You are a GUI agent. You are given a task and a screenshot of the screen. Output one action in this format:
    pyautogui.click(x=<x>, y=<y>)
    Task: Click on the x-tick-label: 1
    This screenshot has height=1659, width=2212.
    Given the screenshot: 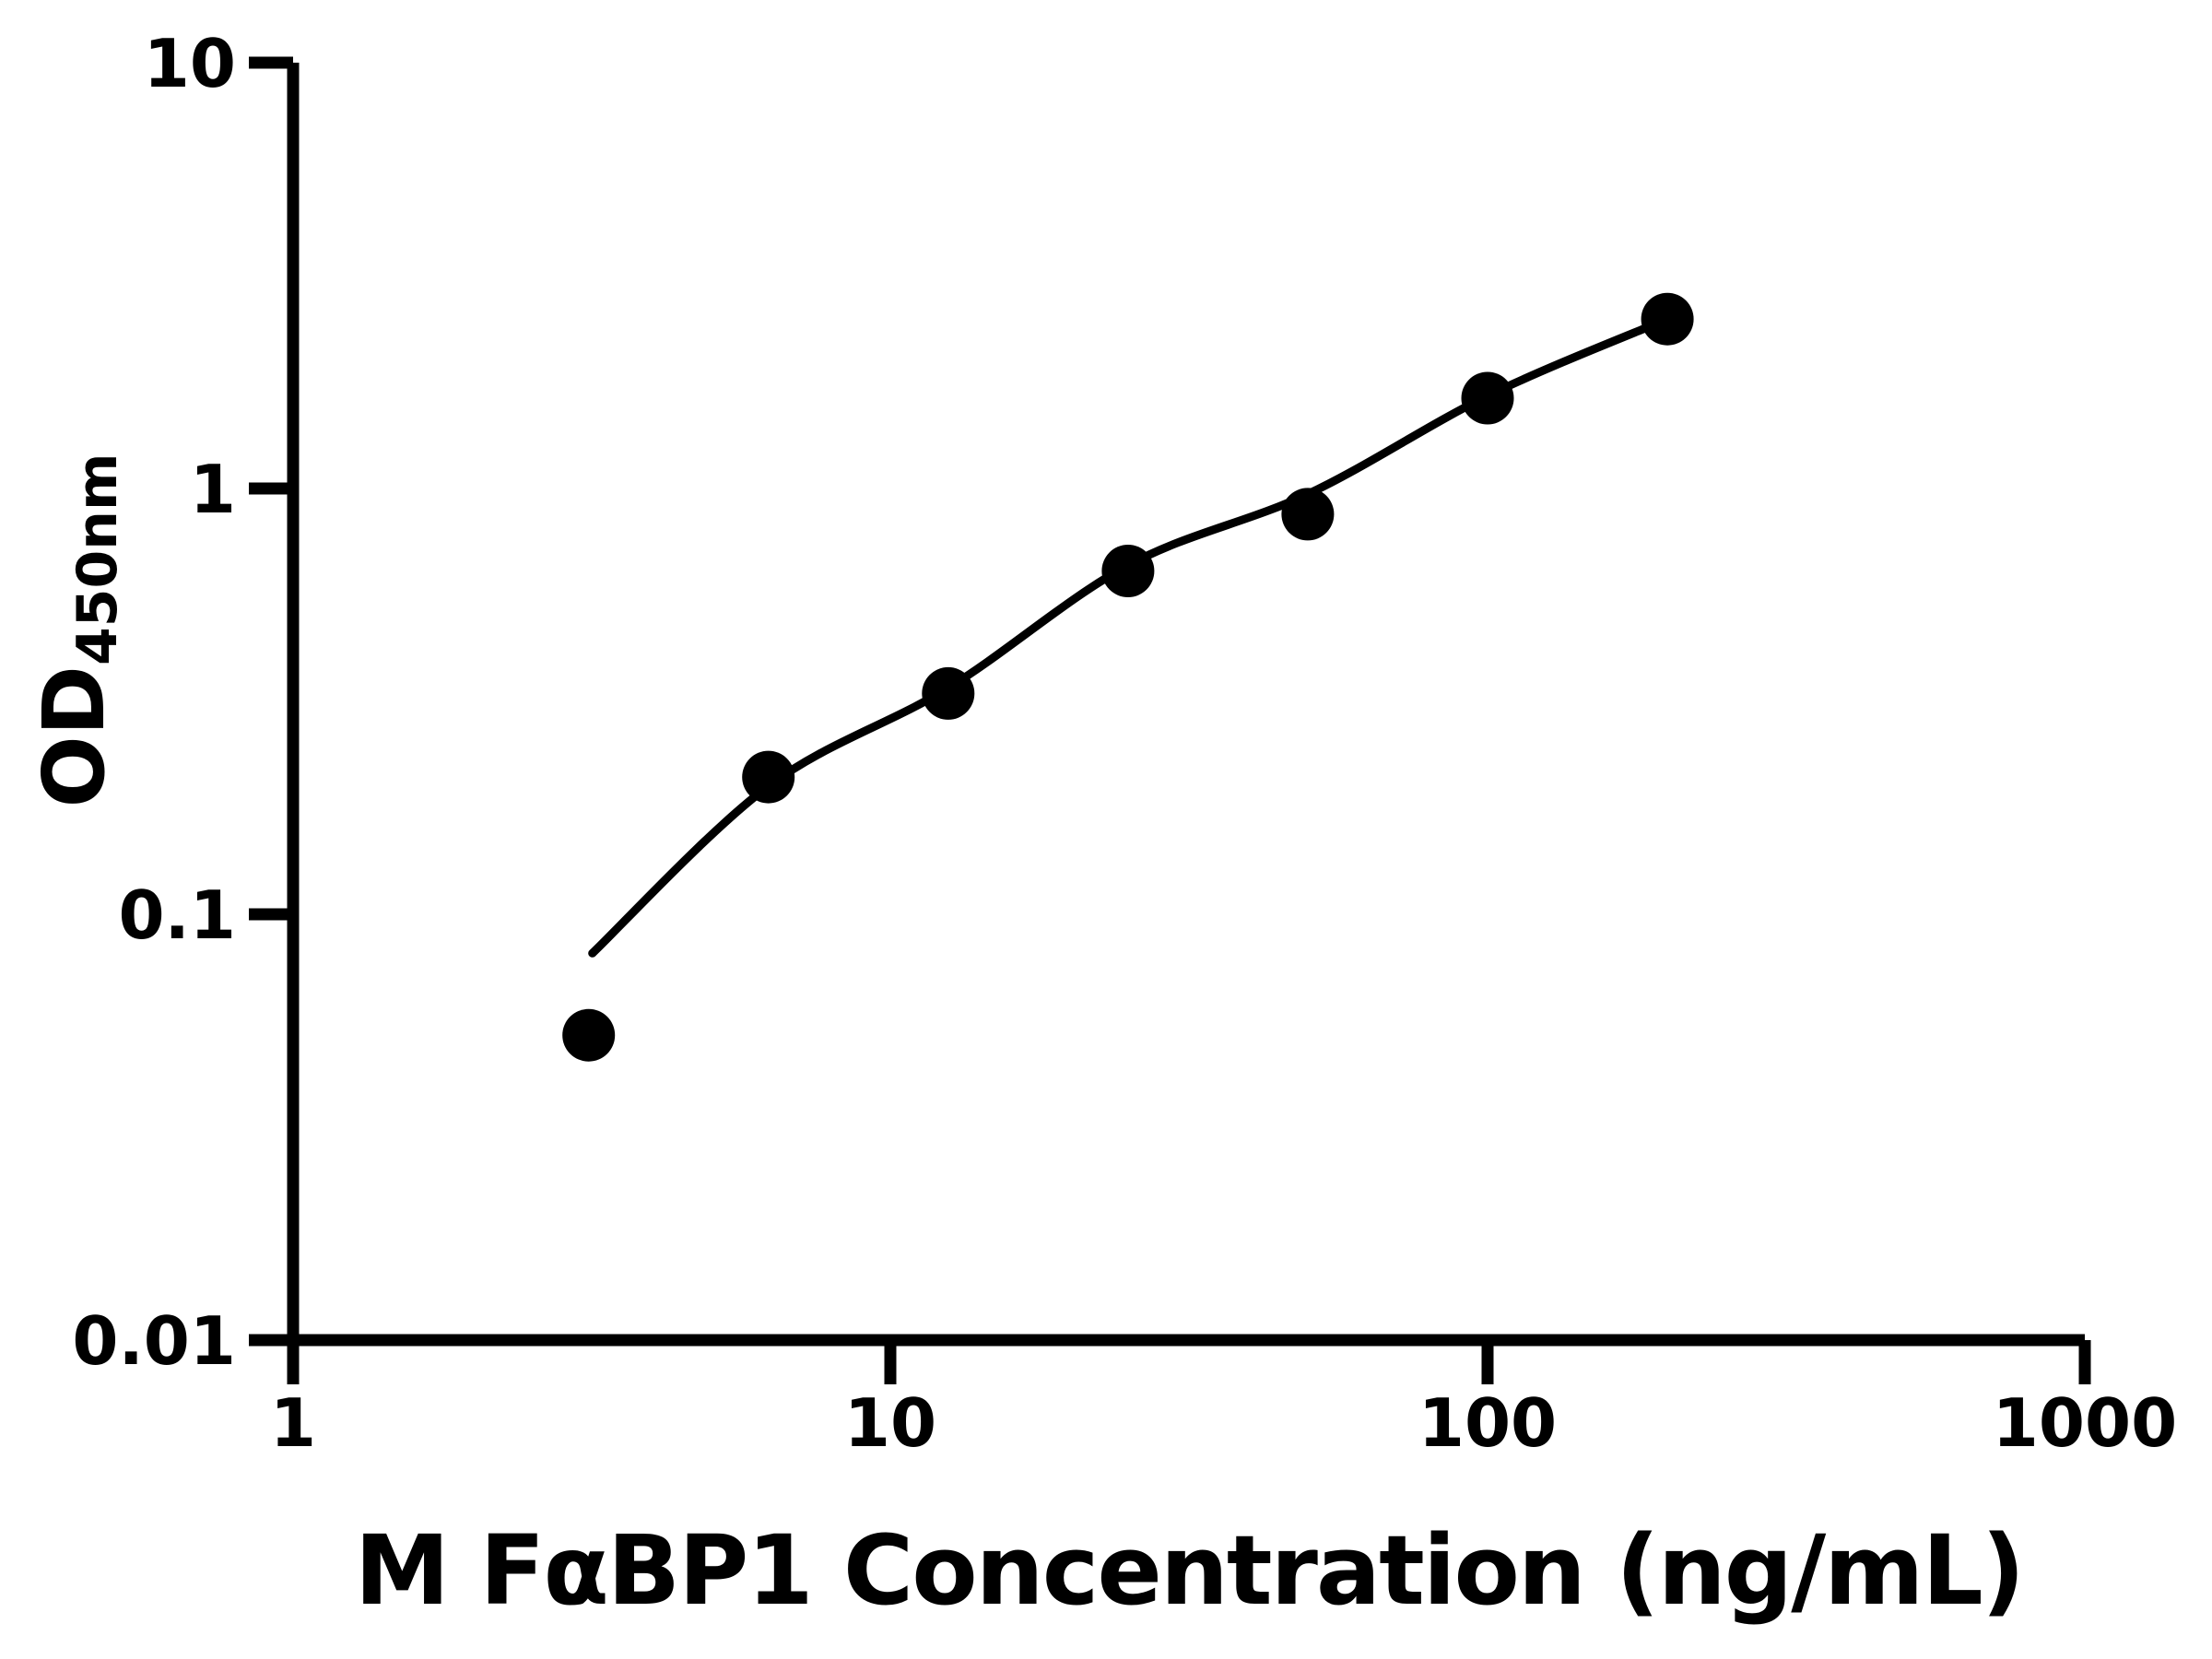 What is the action you would take?
    pyautogui.click(x=293, y=1423)
    